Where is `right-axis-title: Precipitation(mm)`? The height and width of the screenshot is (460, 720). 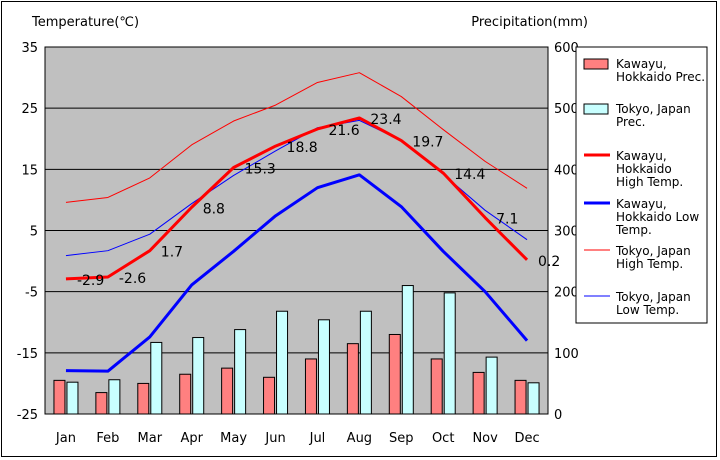 right-axis-title: Precipitation(mm) is located at coordinates (529, 22).